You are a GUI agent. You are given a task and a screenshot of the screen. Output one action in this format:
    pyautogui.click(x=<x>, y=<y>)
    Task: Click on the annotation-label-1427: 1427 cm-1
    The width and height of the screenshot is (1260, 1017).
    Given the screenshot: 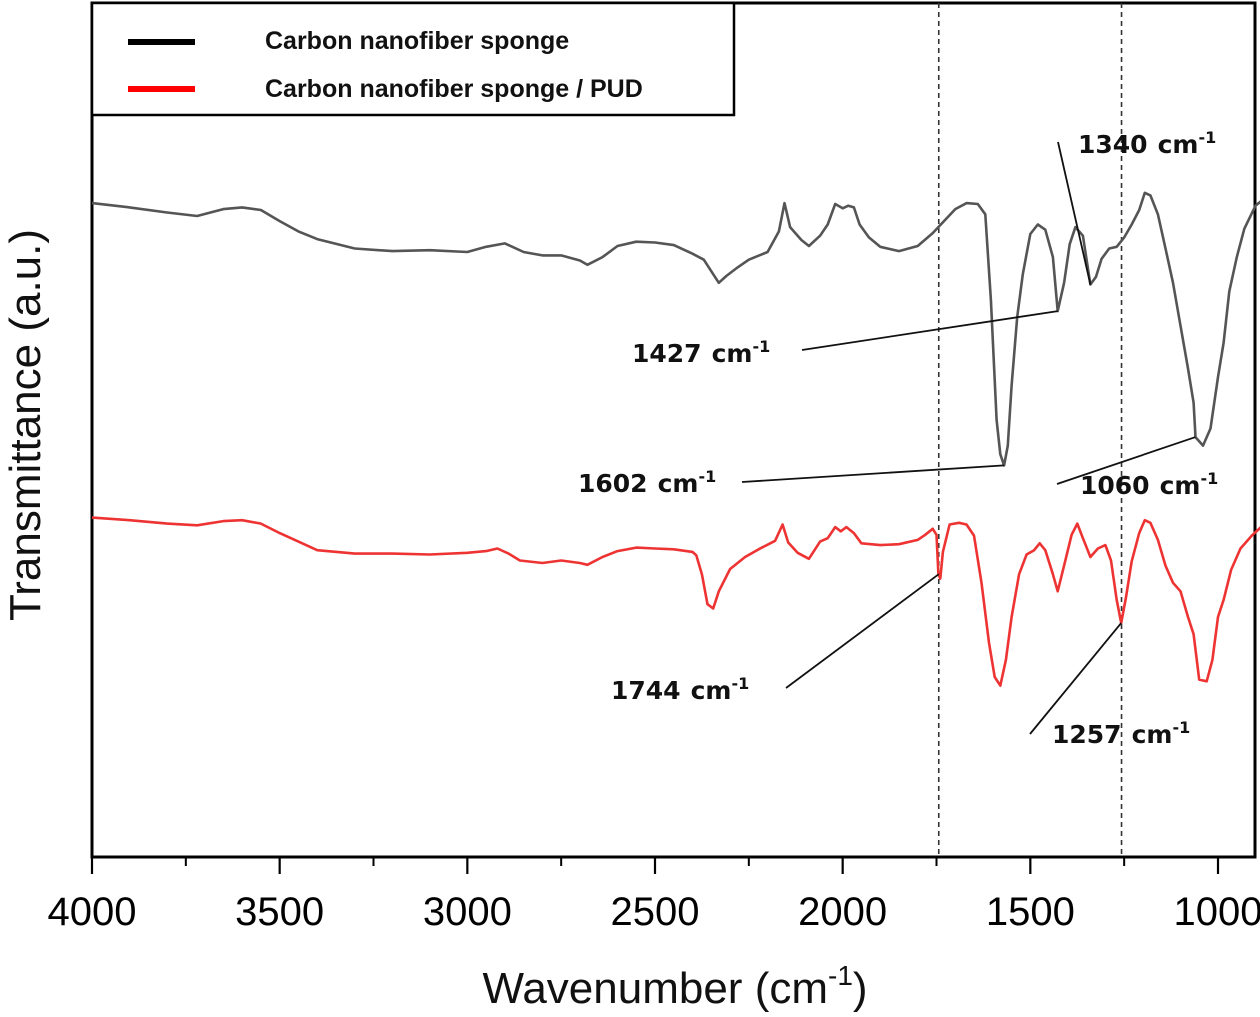 What is the action you would take?
    pyautogui.click(x=701, y=352)
    